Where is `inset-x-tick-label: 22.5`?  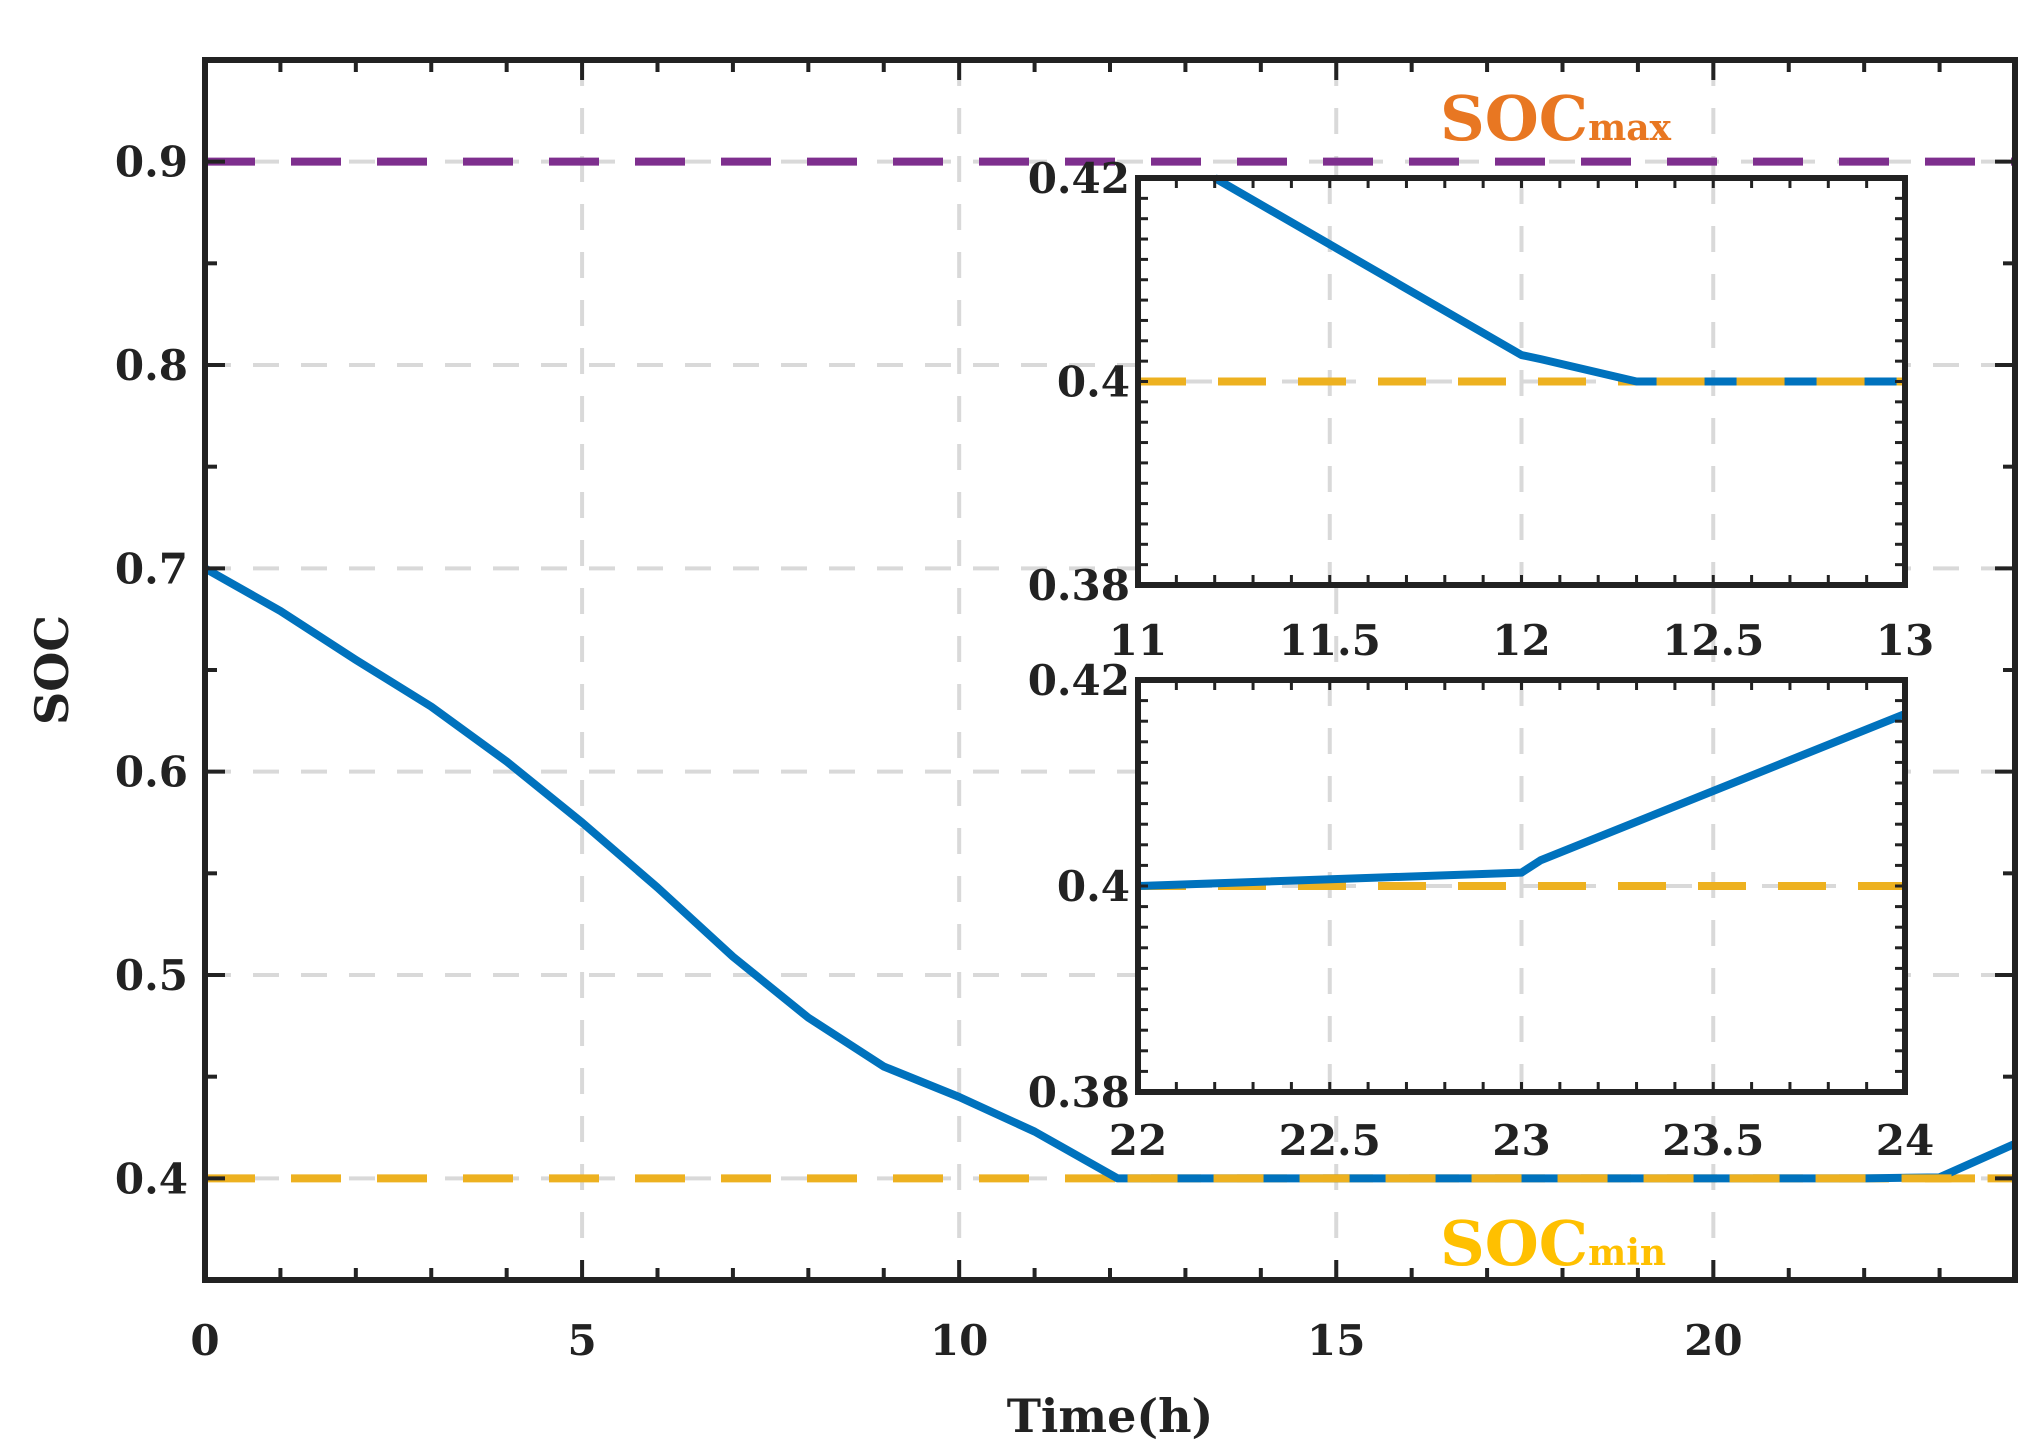 inset-x-tick-label: 22.5 is located at coordinates (1330, 1140).